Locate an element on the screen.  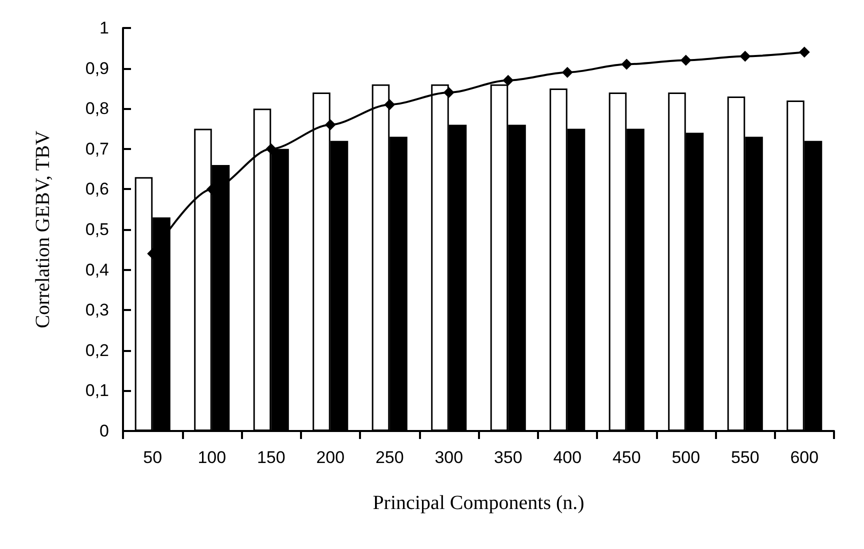
y-tick-label: 0,9 is located at coordinates (97, 68).